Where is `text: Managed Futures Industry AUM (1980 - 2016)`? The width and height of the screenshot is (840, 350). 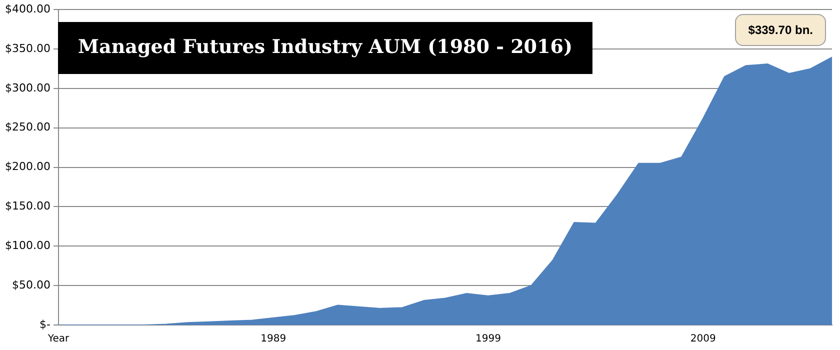 text: Managed Futures Industry AUM (1980 - 2016) is located at coordinates (325, 47).